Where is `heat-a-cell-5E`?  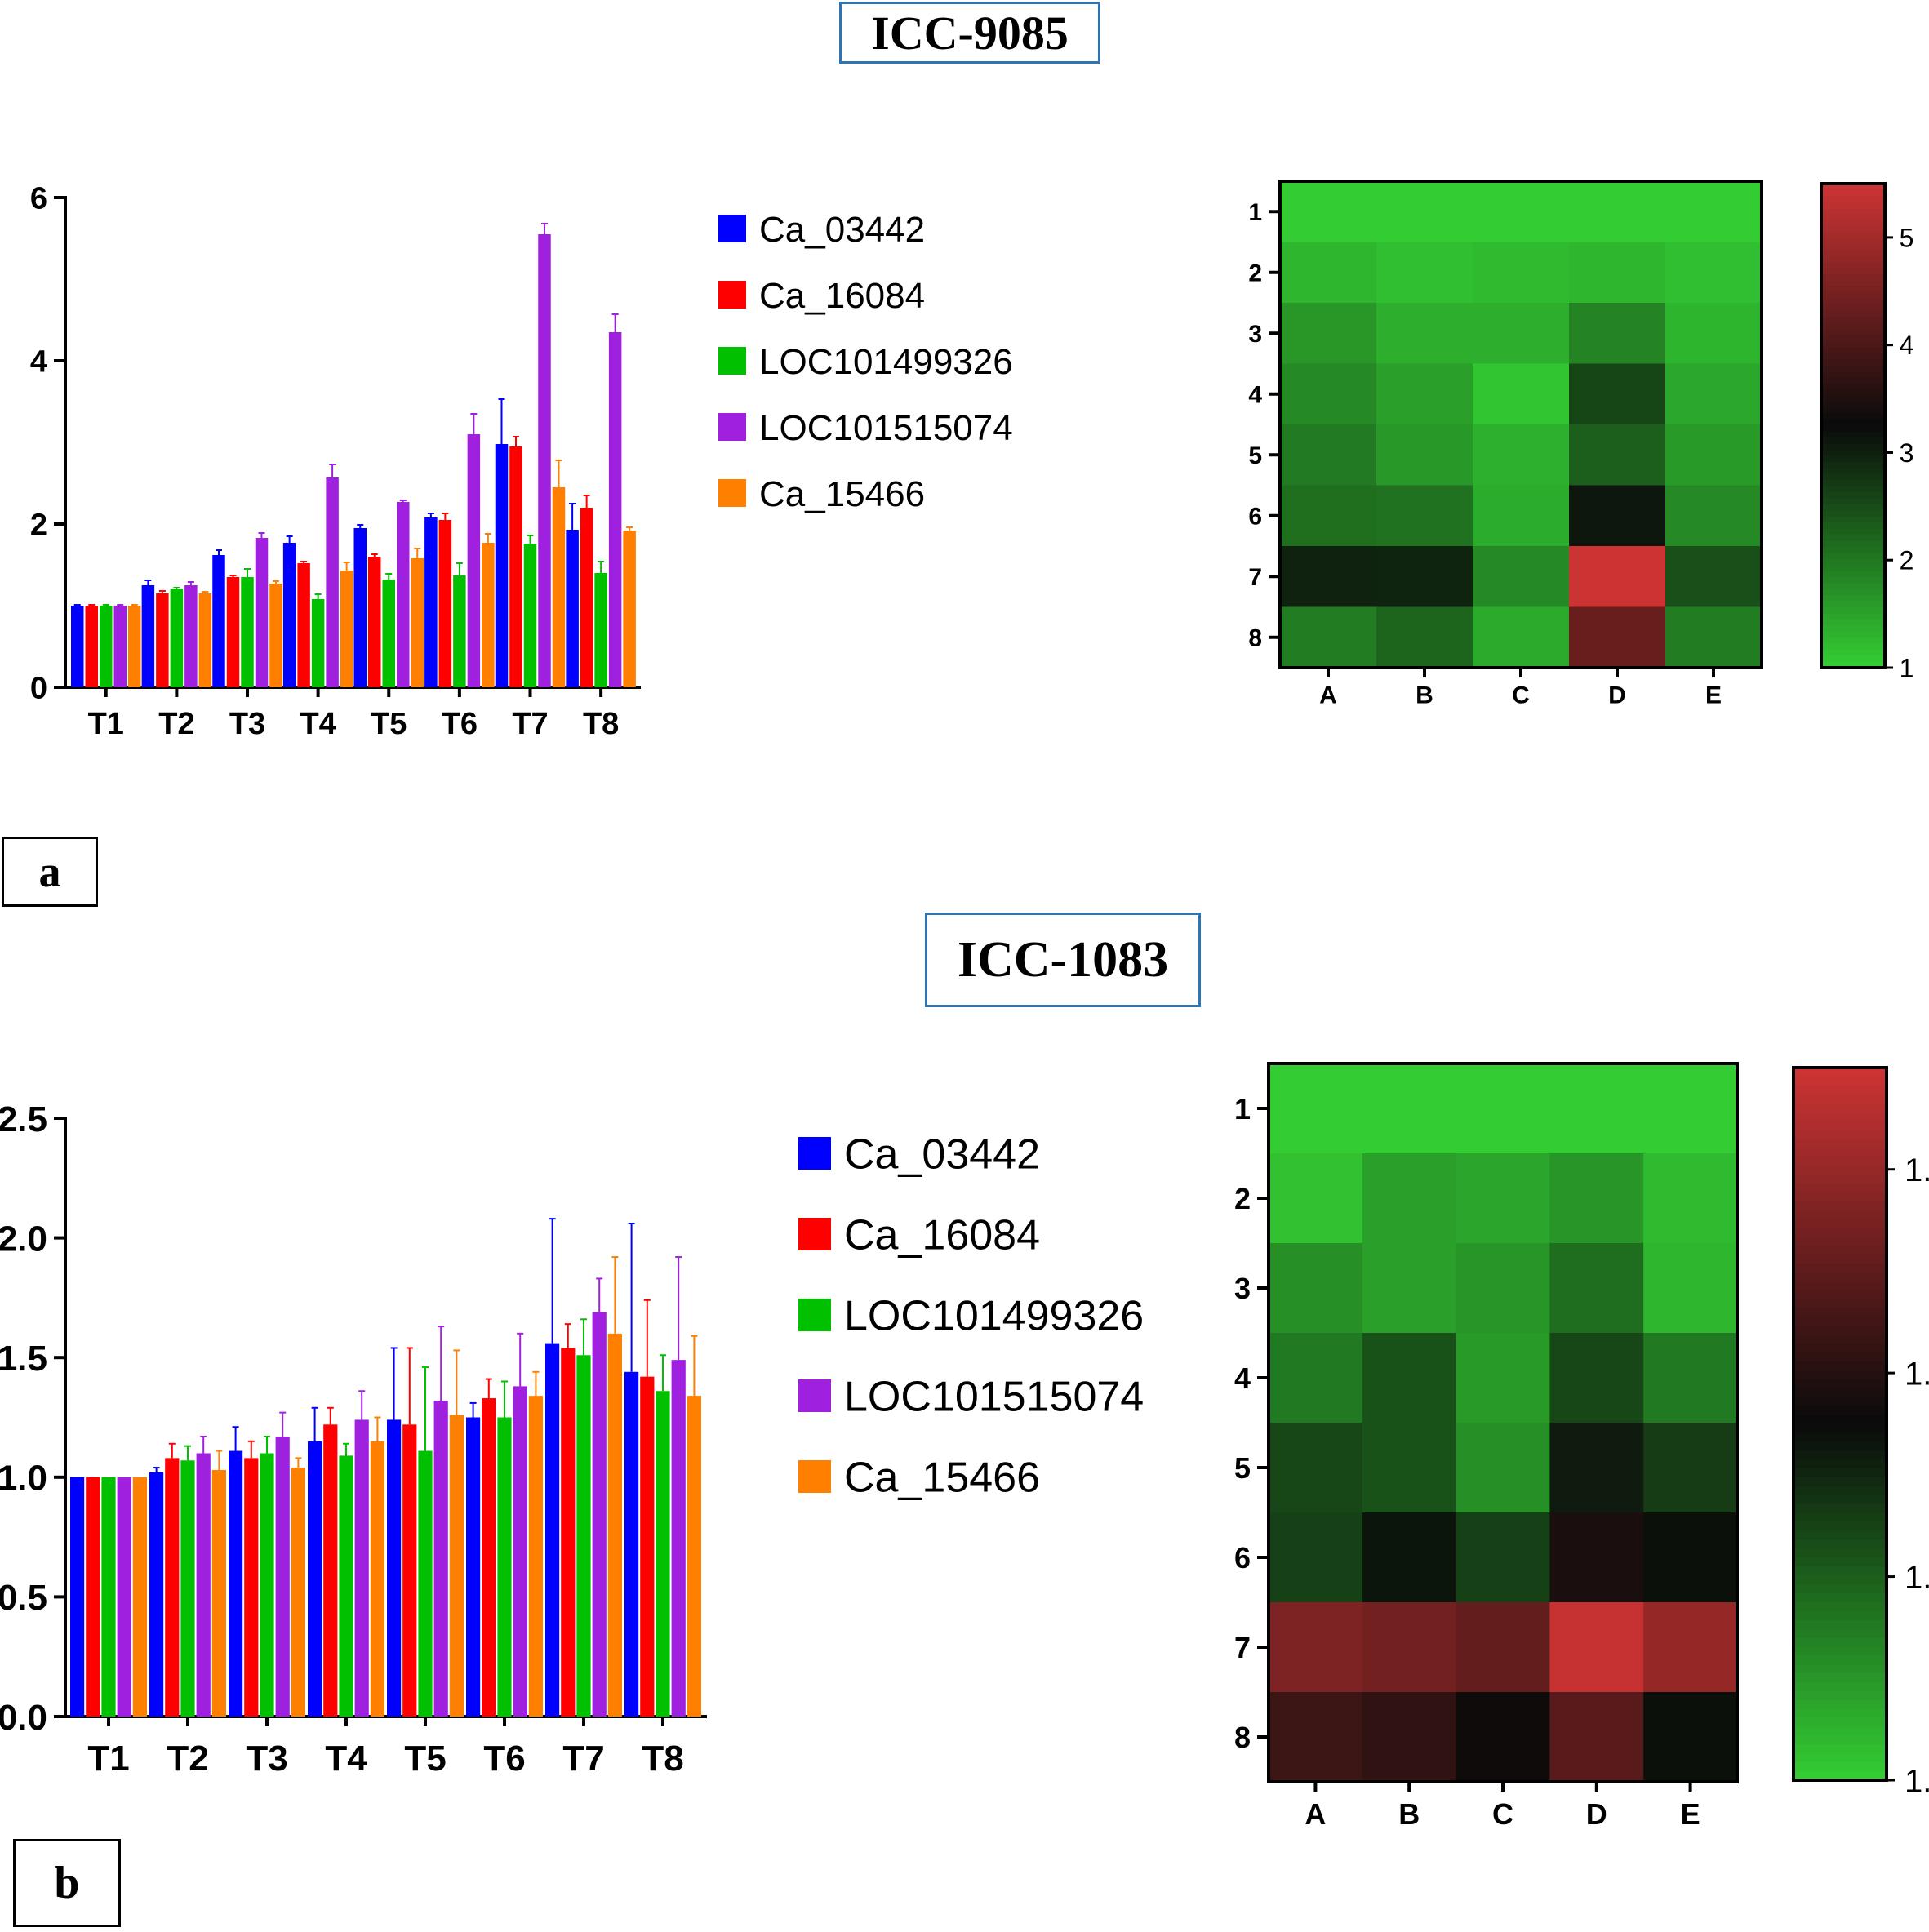
heat-a-cell-5E is located at coordinates (1713, 455).